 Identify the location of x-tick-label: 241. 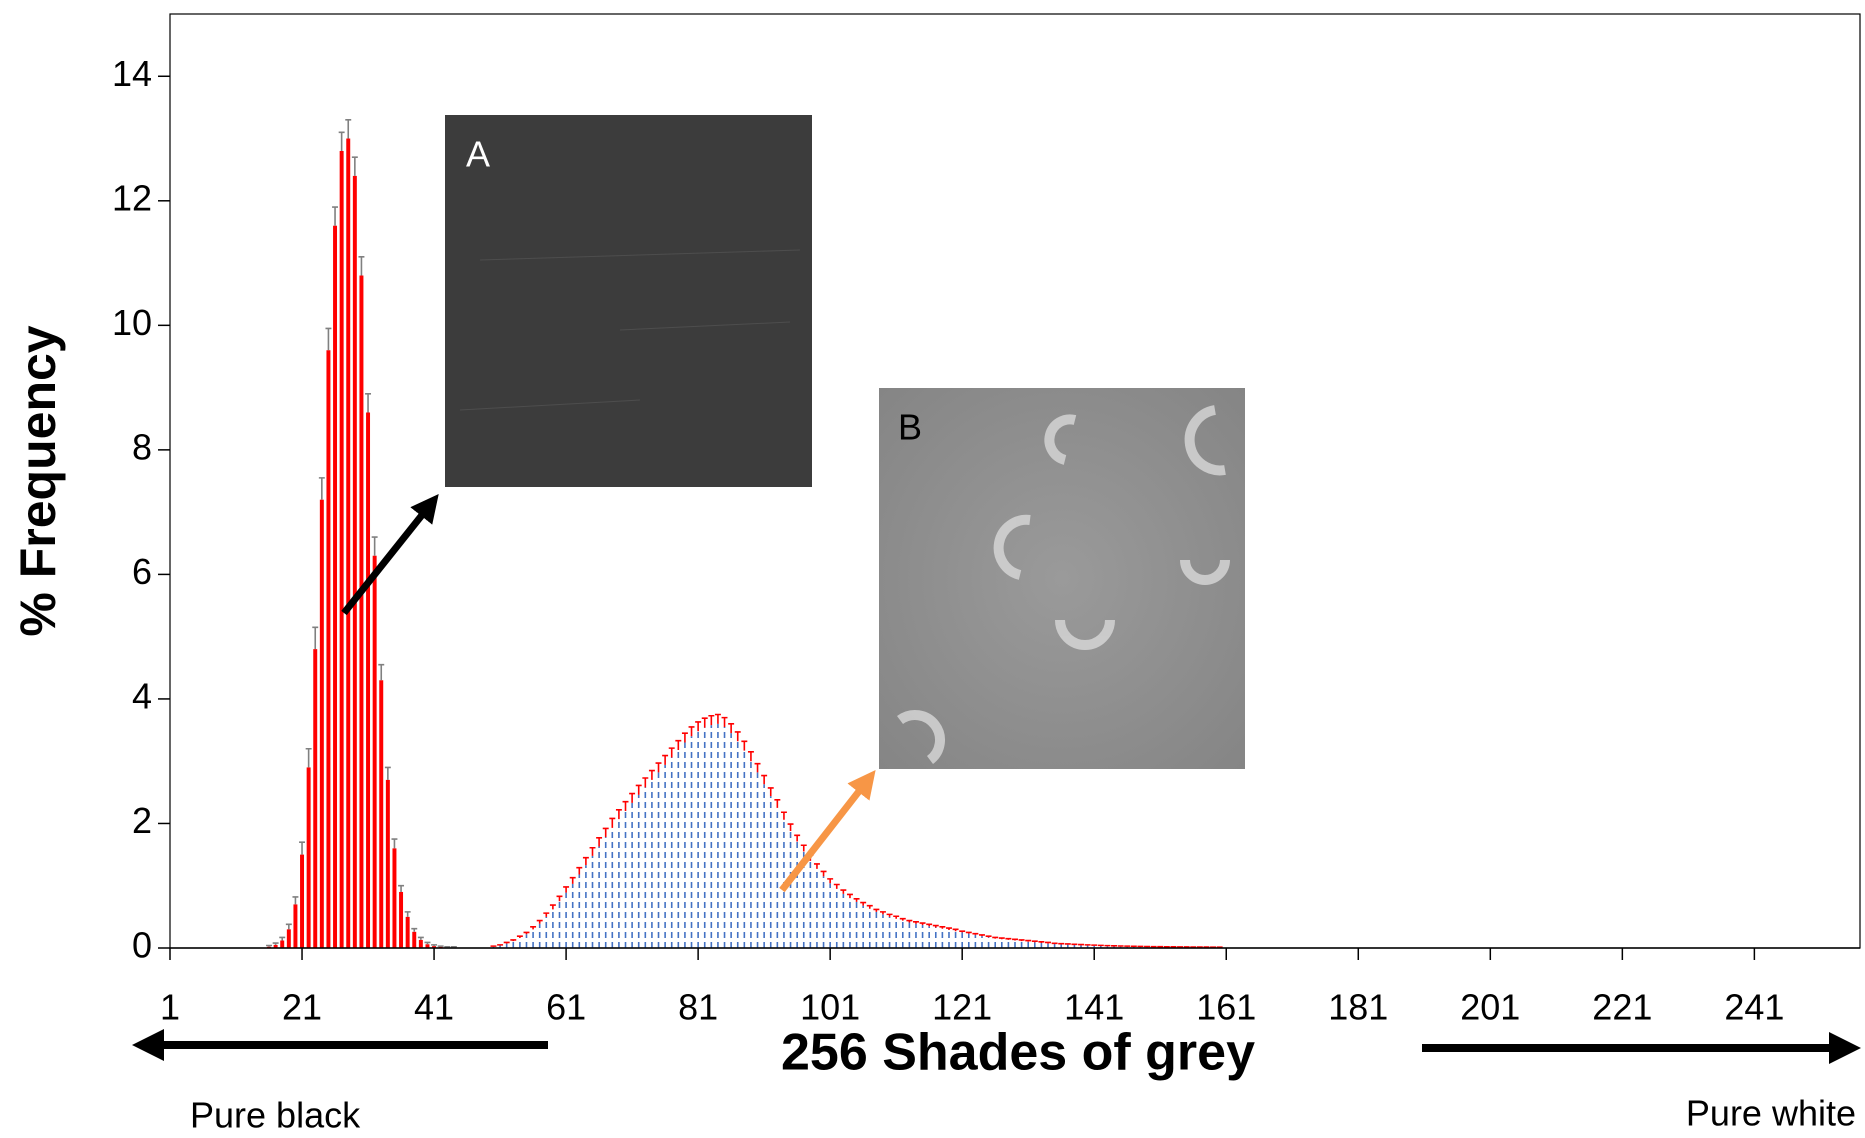
(1754, 1007).